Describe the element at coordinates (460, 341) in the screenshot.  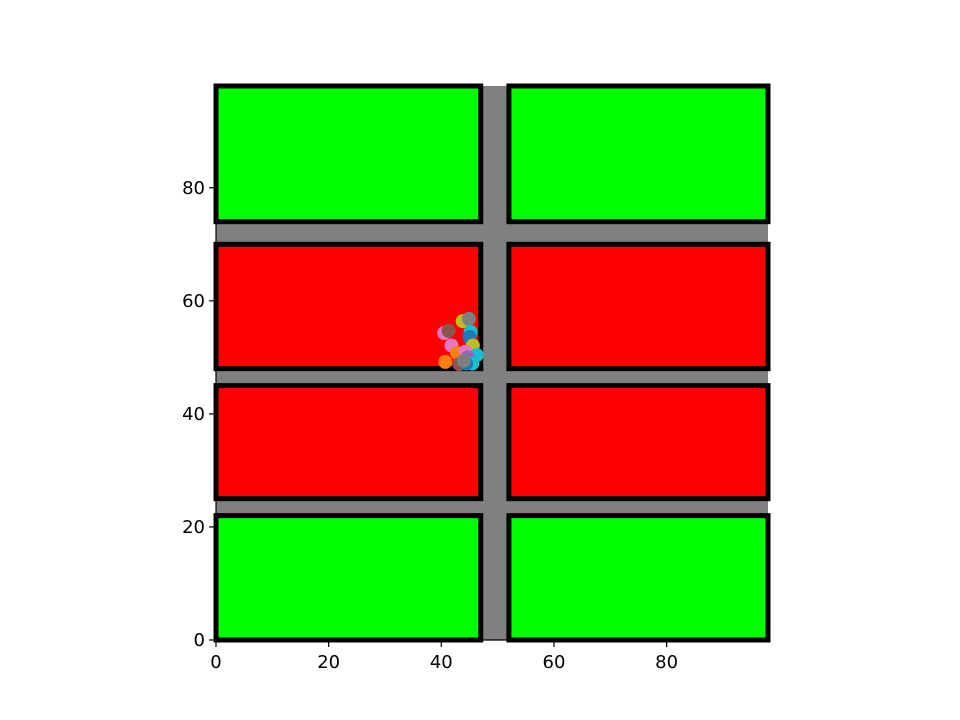
I see `points-layer` at that location.